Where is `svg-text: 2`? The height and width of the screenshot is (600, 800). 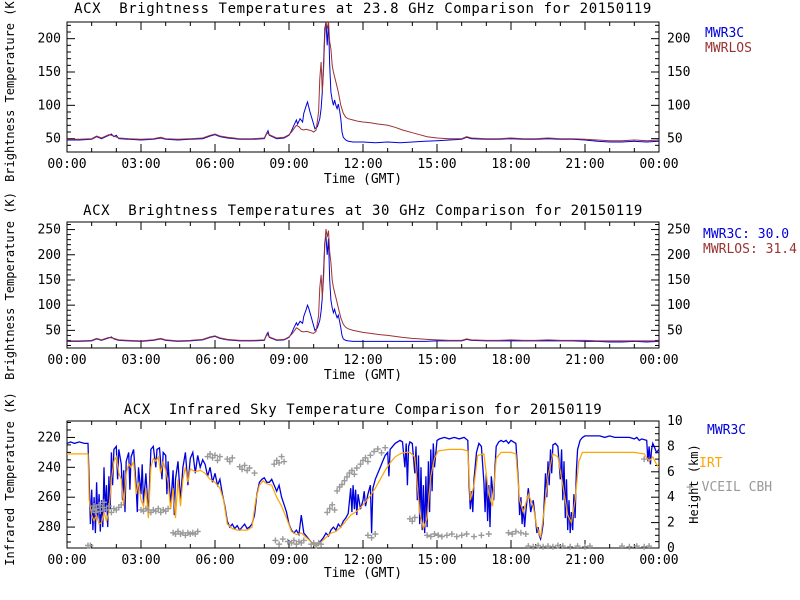 svg-text: 2 is located at coordinates (671, 523).